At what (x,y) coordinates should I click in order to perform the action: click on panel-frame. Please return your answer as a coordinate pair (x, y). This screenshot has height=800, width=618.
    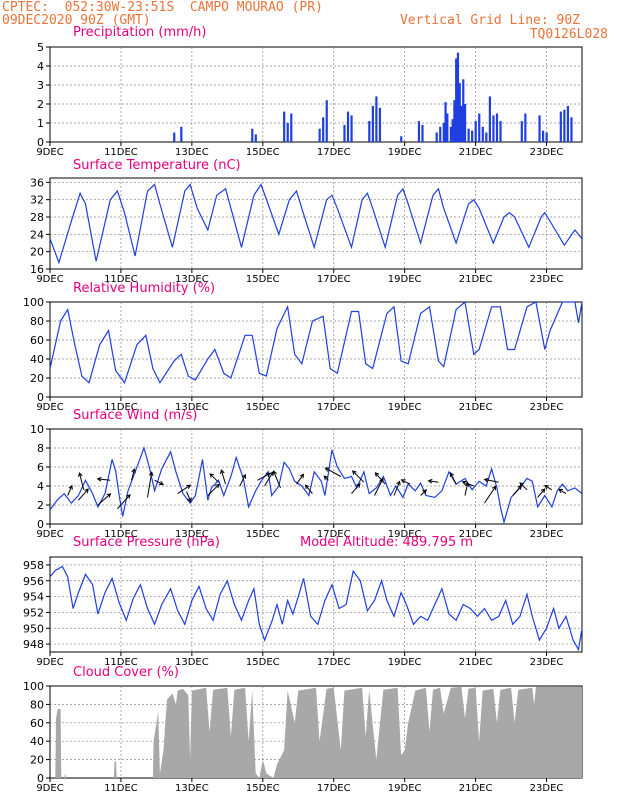
    Looking at the image, I should click on (316, 476).